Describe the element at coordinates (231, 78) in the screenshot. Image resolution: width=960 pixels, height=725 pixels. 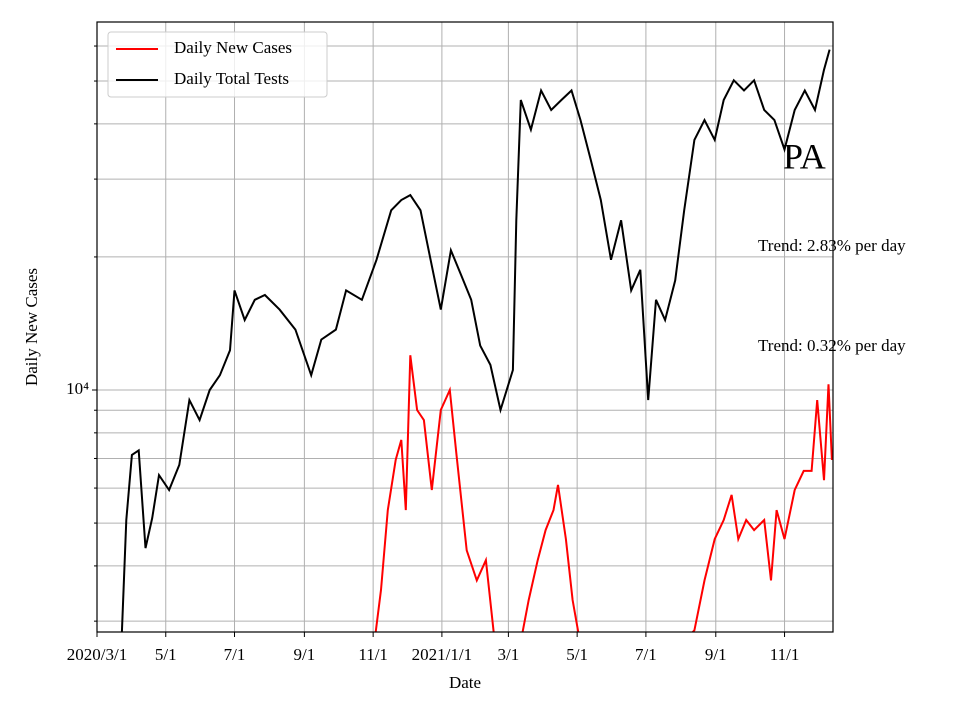
I see `legend-label: Daily Total Tests` at that location.